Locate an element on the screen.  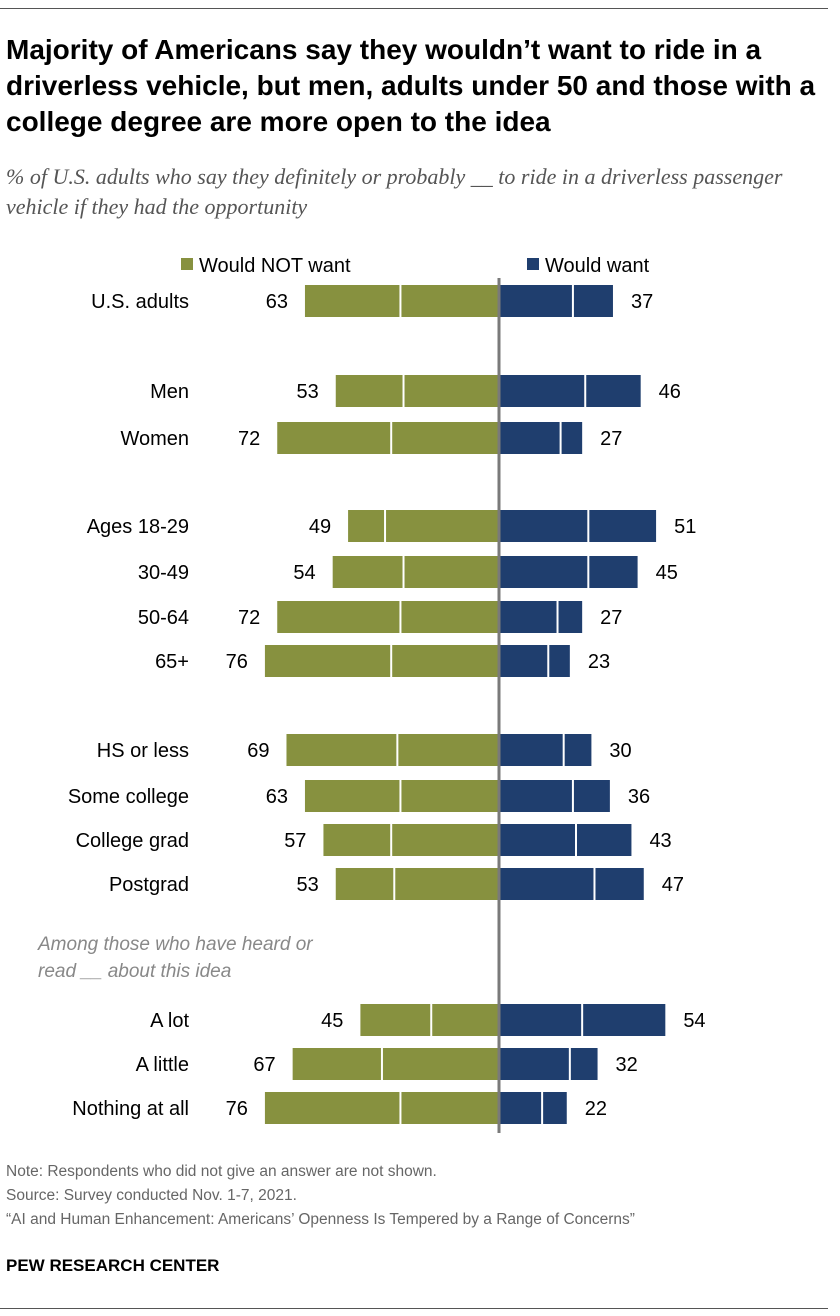
bottom-rule is located at coordinates (414, 1308).